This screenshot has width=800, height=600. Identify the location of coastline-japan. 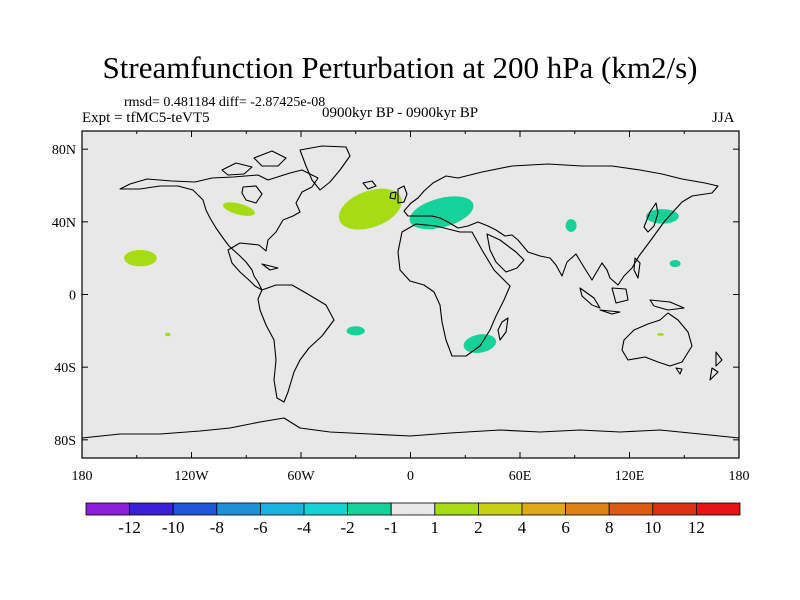
(651, 217).